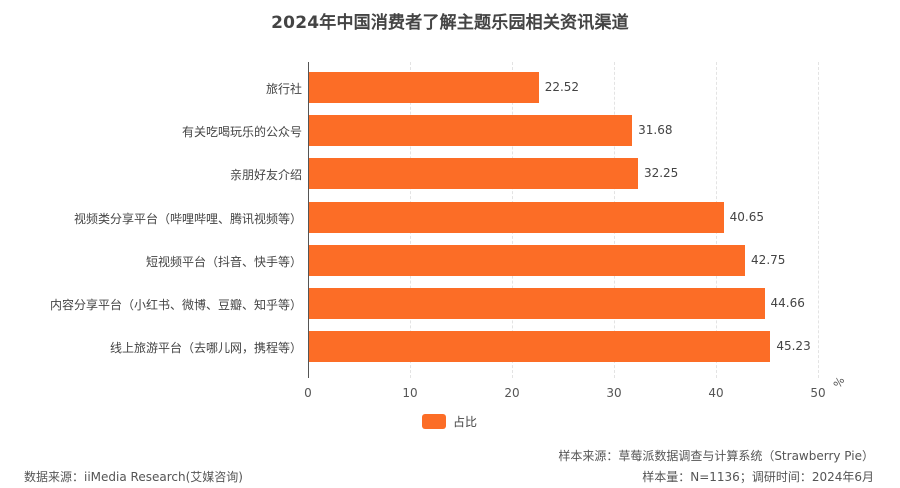 The height and width of the screenshot is (488, 900). I want to click on legend-label: 占比, so click(465, 422).